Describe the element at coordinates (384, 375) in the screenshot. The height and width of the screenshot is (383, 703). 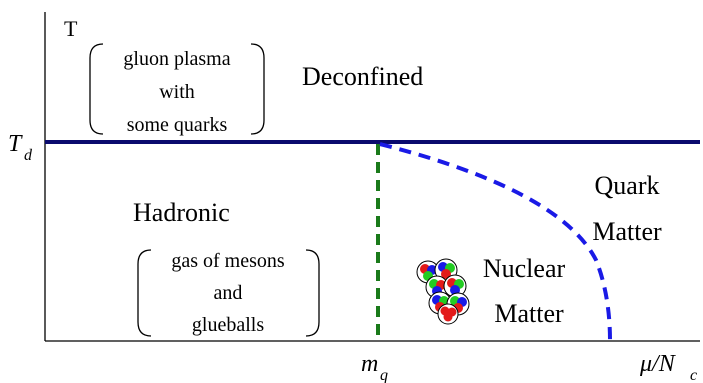
I see `tick-mq-sub: q` at that location.